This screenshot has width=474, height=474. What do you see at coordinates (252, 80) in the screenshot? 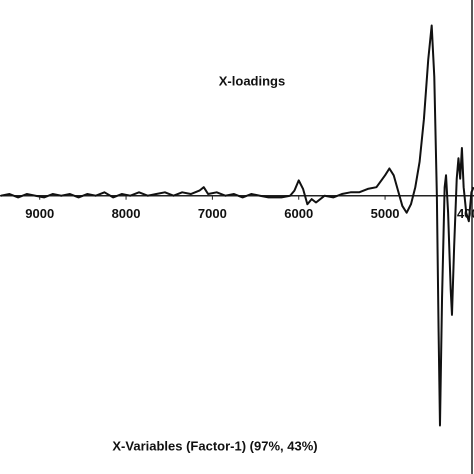
I see `chart-title: X-loadings` at bounding box center [252, 80].